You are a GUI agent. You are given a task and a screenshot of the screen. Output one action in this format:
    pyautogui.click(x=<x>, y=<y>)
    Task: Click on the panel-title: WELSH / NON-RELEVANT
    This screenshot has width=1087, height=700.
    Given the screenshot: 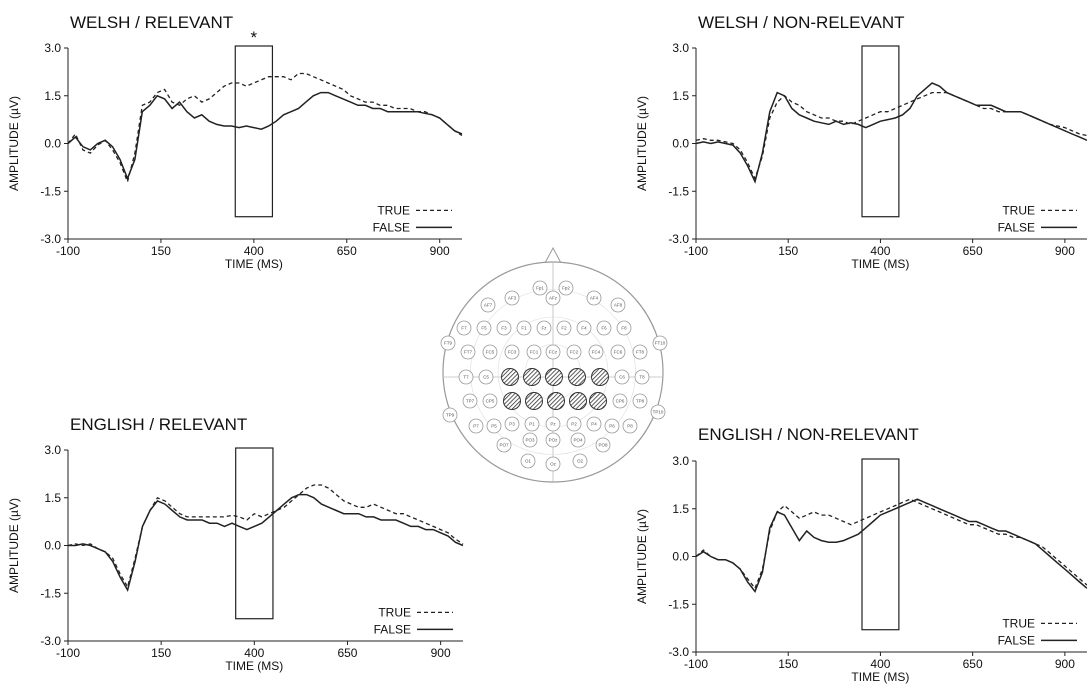 What is the action you would take?
    pyautogui.click(x=801, y=22)
    